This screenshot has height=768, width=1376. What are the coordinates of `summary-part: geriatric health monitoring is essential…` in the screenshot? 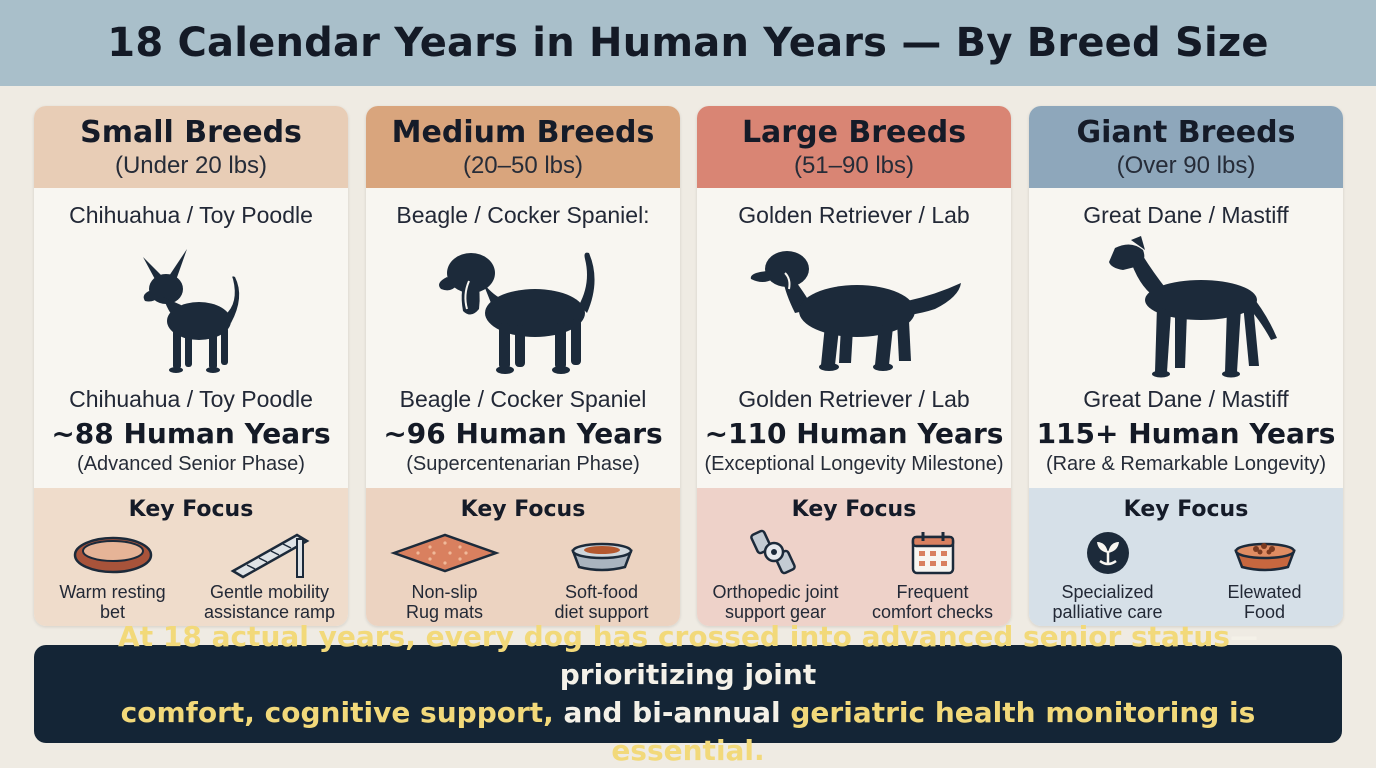 It's located at (933, 731).